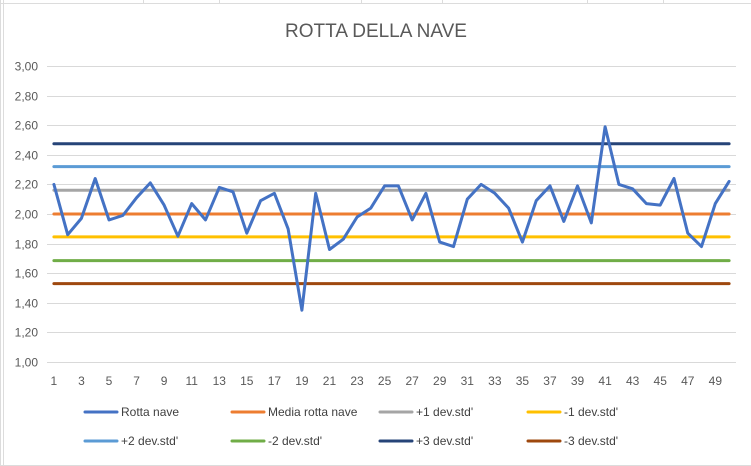 The width and height of the screenshot is (751, 466). Describe the element at coordinates (136, 381) in the screenshot. I see `x-tick-label: 7` at that location.